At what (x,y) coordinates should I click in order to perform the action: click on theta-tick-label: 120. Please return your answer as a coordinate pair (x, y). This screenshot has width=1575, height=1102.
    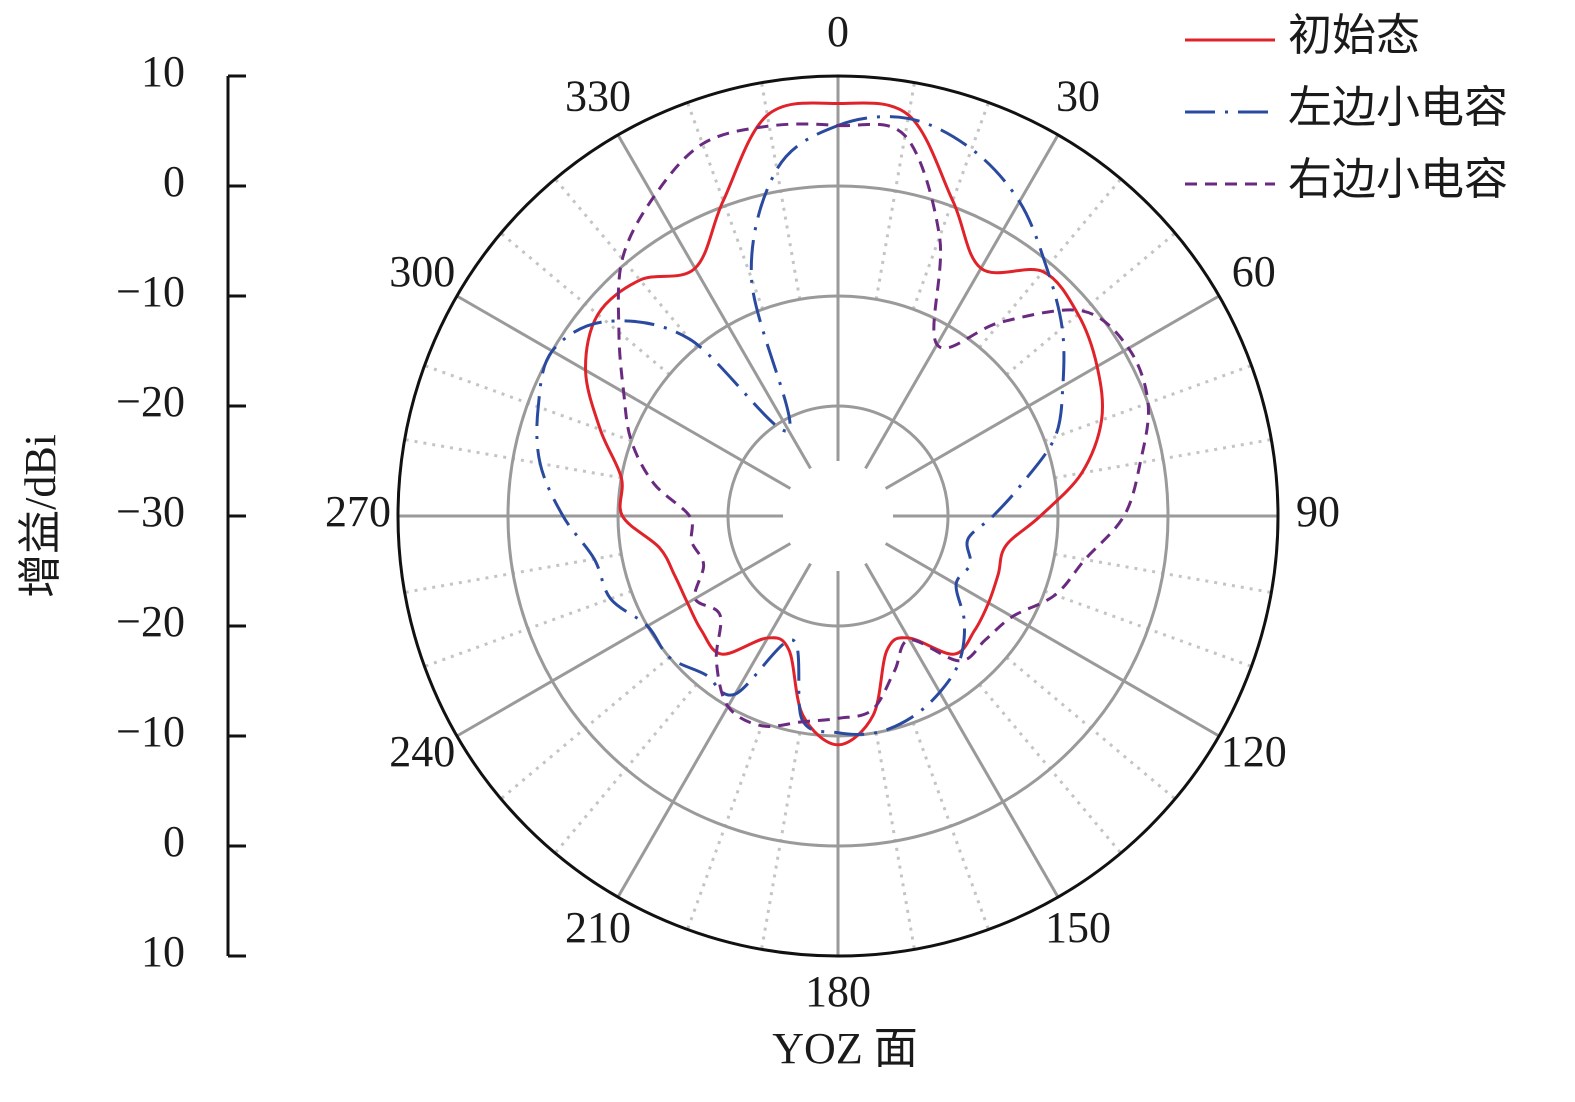
    Looking at the image, I should click on (1254, 751).